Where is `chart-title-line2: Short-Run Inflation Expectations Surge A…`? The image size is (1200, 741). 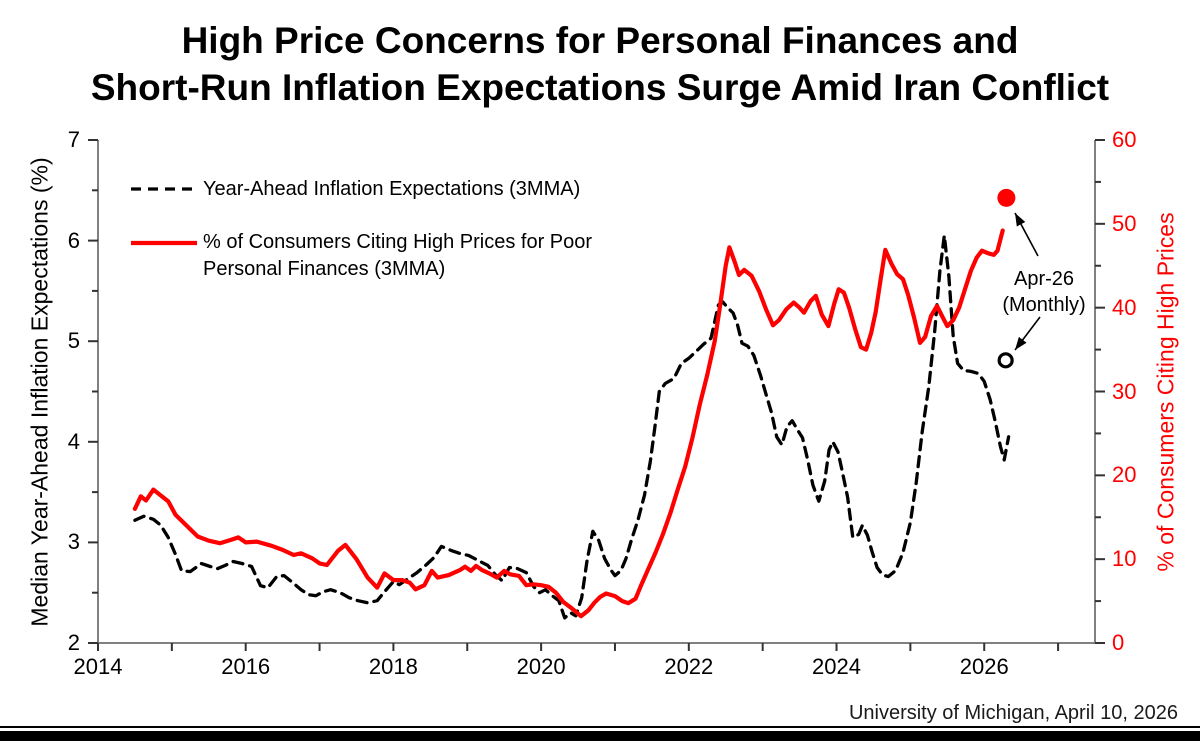 chart-title-line2: Short-Run Inflation Expectations Surge A… is located at coordinates (600, 87).